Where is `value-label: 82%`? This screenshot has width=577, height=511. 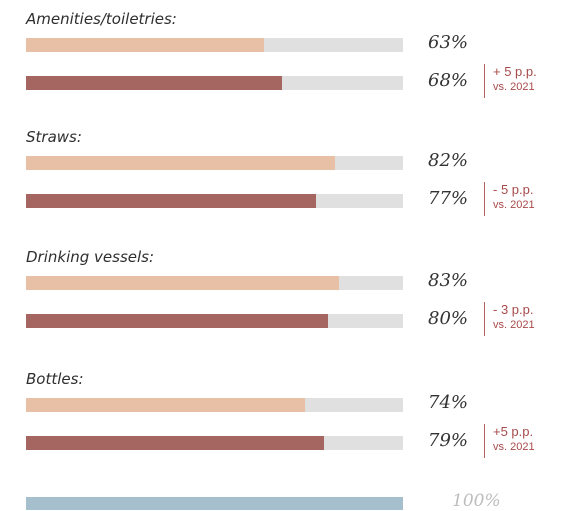 value-label: 82% is located at coordinates (448, 160).